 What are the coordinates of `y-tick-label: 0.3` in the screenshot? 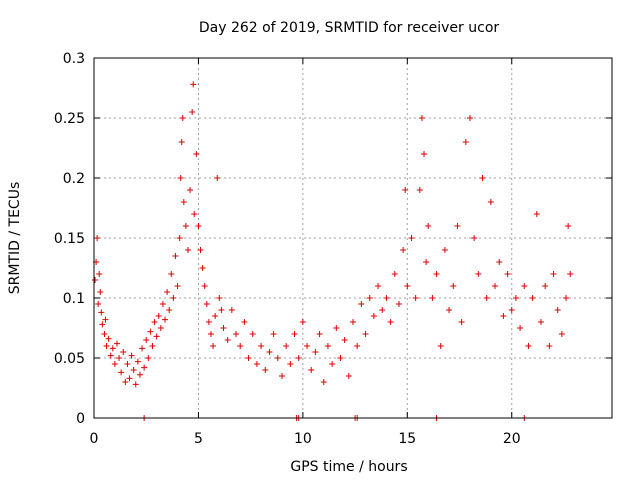 It's located at (74, 59).